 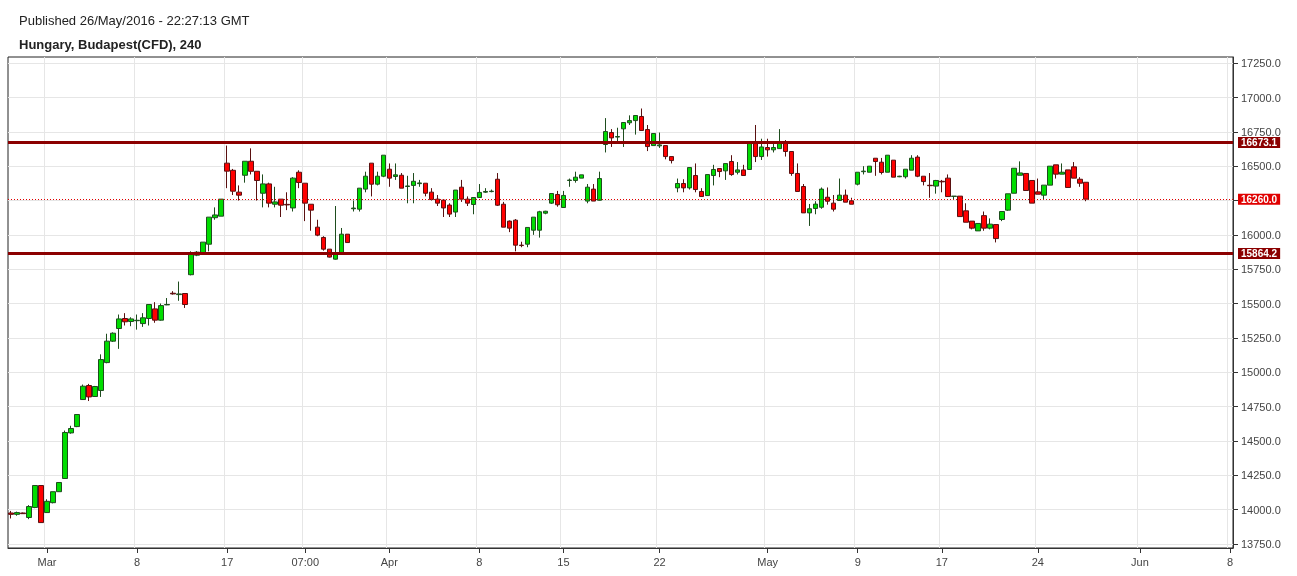 What do you see at coordinates (1037, 561) in the screenshot?
I see `x-tick-label: 24` at bounding box center [1037, 561].